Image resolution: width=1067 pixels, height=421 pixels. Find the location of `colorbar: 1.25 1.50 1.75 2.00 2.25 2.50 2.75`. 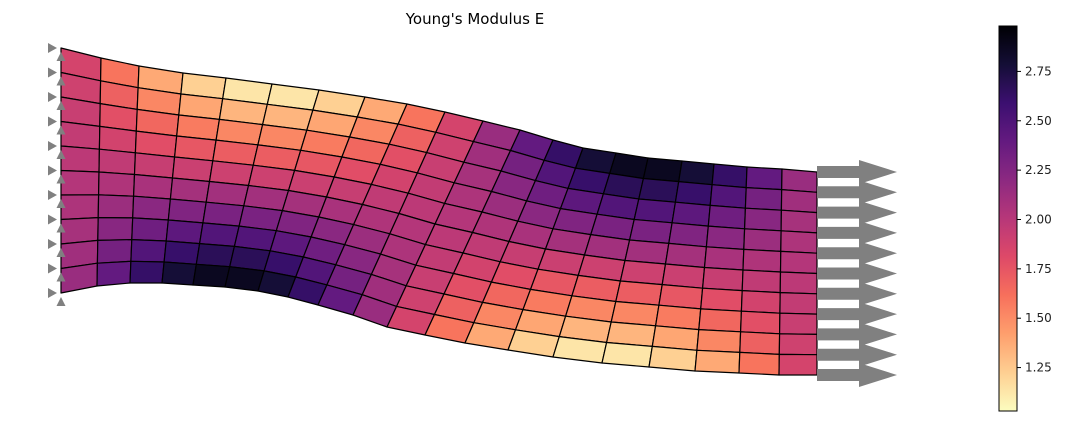

colorbar: 1.25 1.50 1.75 2.00 2.25 2.50 2.75 is located at coordinates (1025, 218).